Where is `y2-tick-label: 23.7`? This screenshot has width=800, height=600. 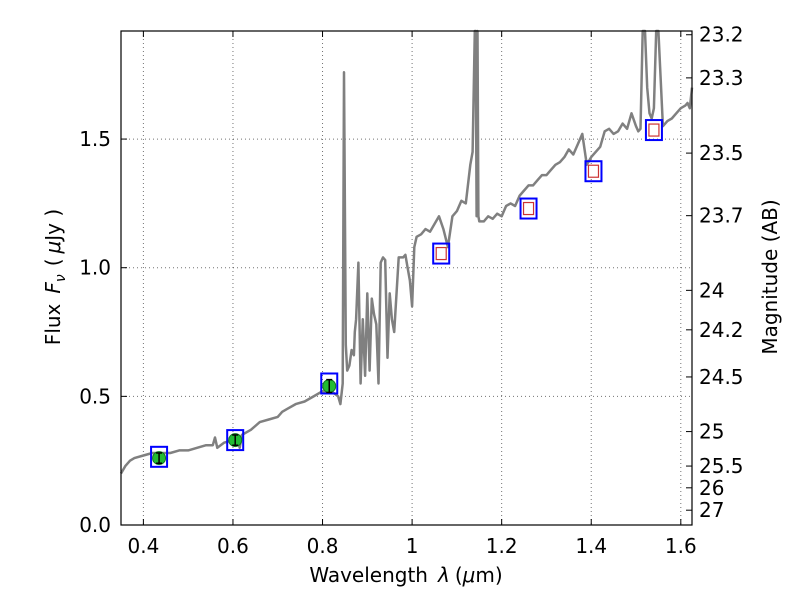
y2-tick-label: 23.7 is located at coordinates (721, 216).